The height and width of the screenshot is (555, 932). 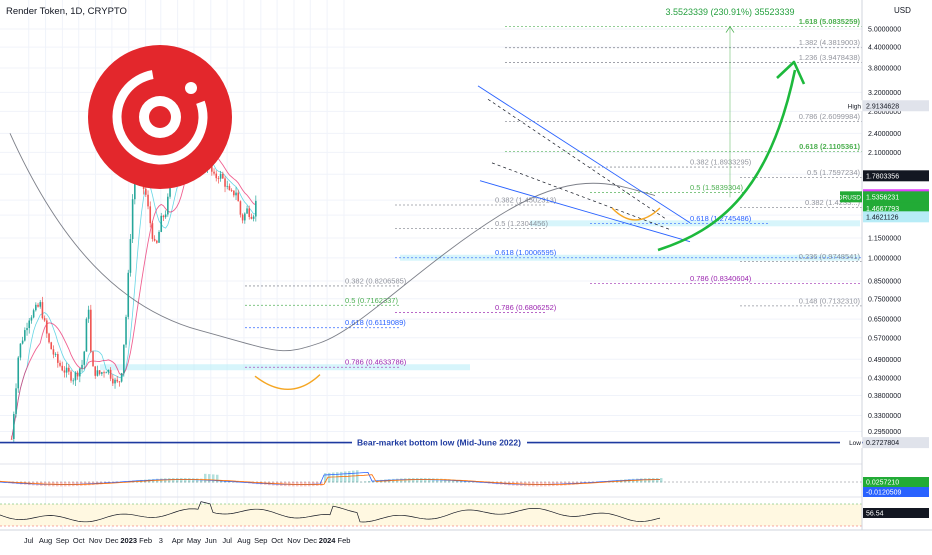 I want to click on fib-label: 0.5 (0.7162337), so click(x=371, y=300).